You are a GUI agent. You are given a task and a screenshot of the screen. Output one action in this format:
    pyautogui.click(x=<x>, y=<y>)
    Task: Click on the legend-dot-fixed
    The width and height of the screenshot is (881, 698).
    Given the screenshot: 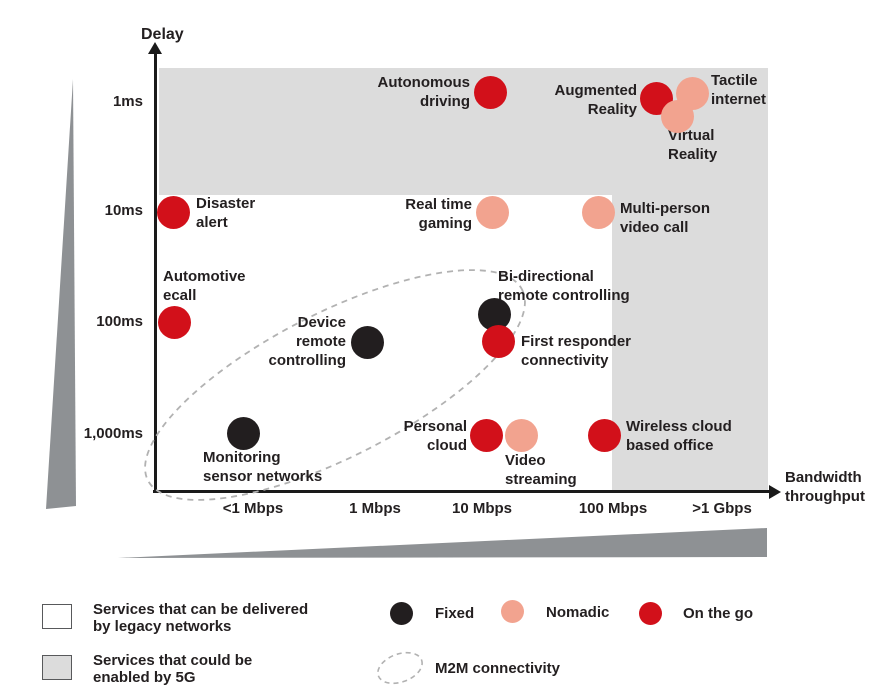 What is the action you would take?
    pyautogui.click(x=401, y=613)
    